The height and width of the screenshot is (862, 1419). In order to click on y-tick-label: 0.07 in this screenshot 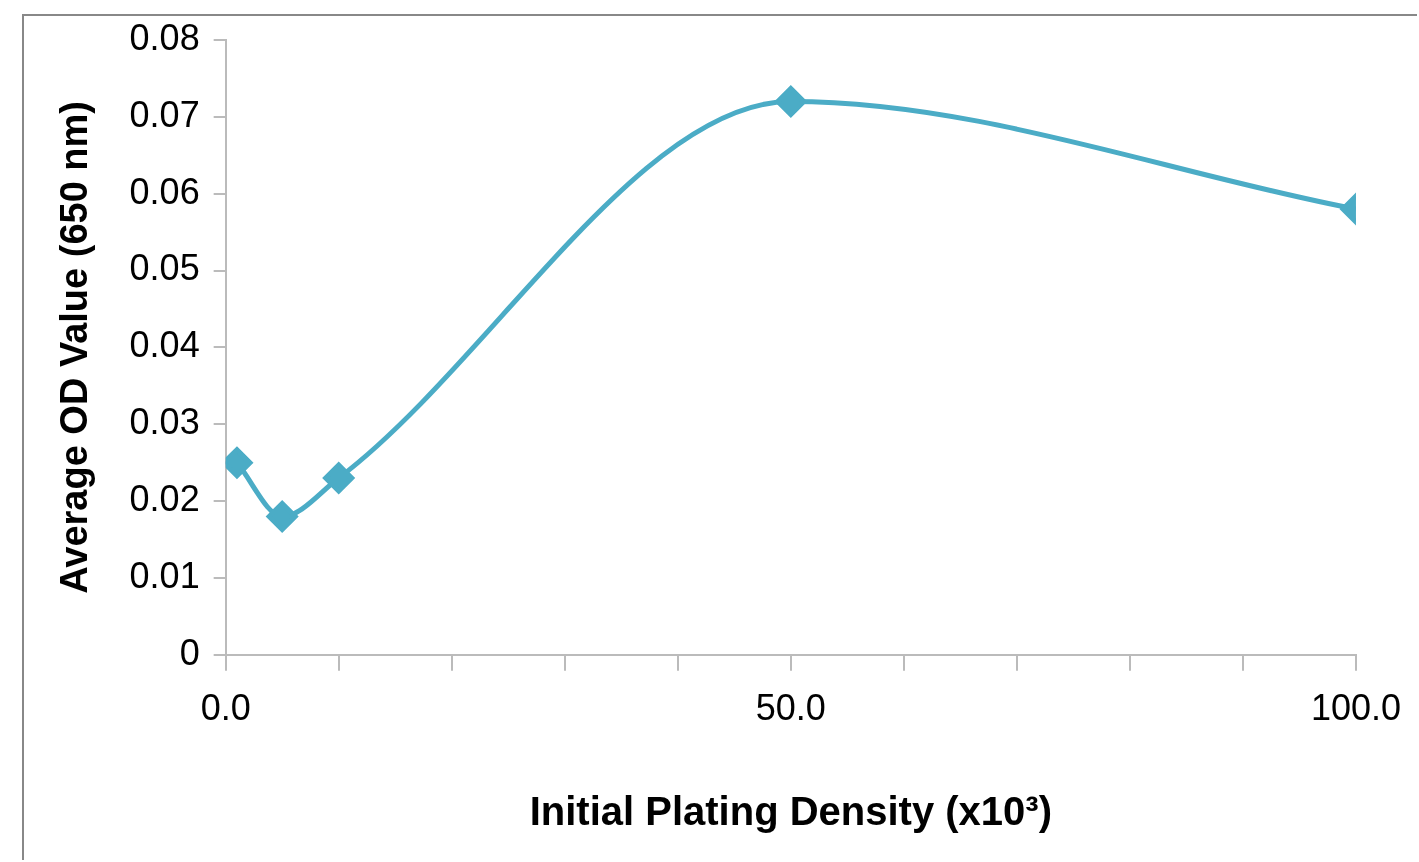, I will do `click(164, 114)`.